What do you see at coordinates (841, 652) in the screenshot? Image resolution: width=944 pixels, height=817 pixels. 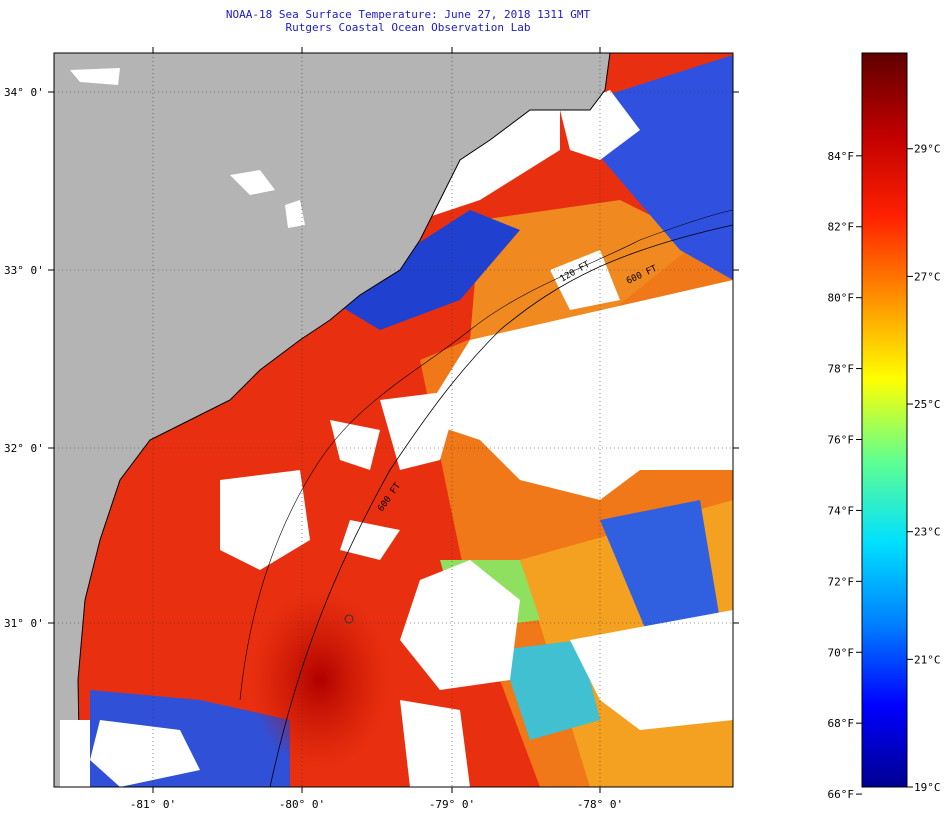 I see `f-label: 70°F` at bounding box center [841, 652].